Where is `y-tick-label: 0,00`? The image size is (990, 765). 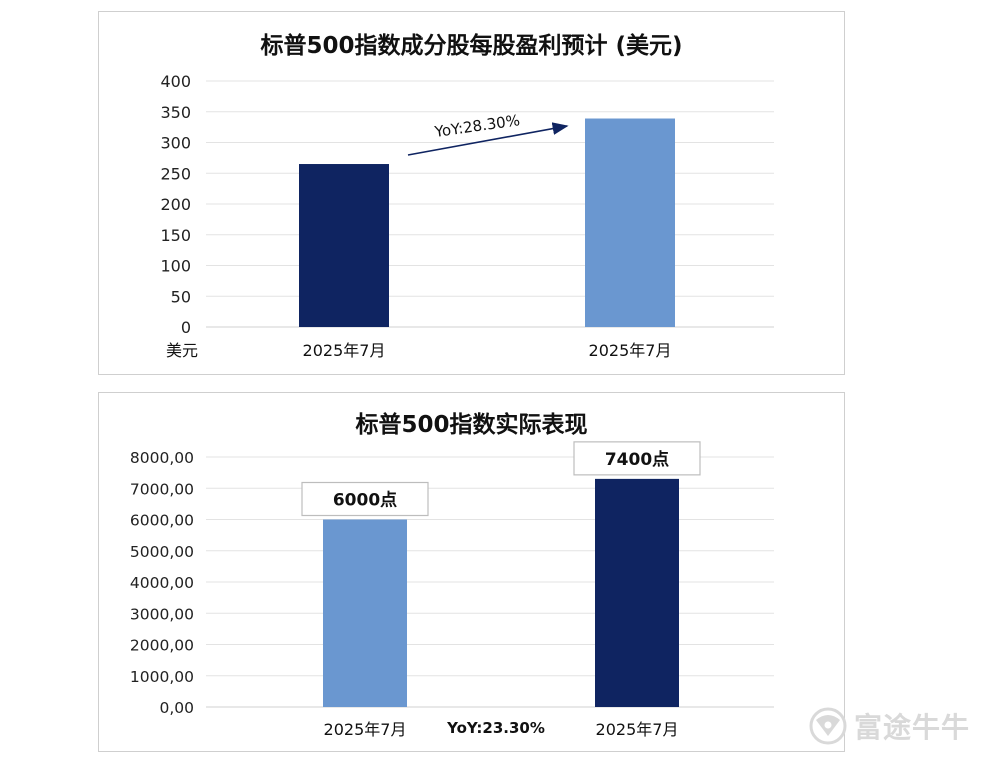 y-tick-label: 0,00 is located at coordinates (176, 708).